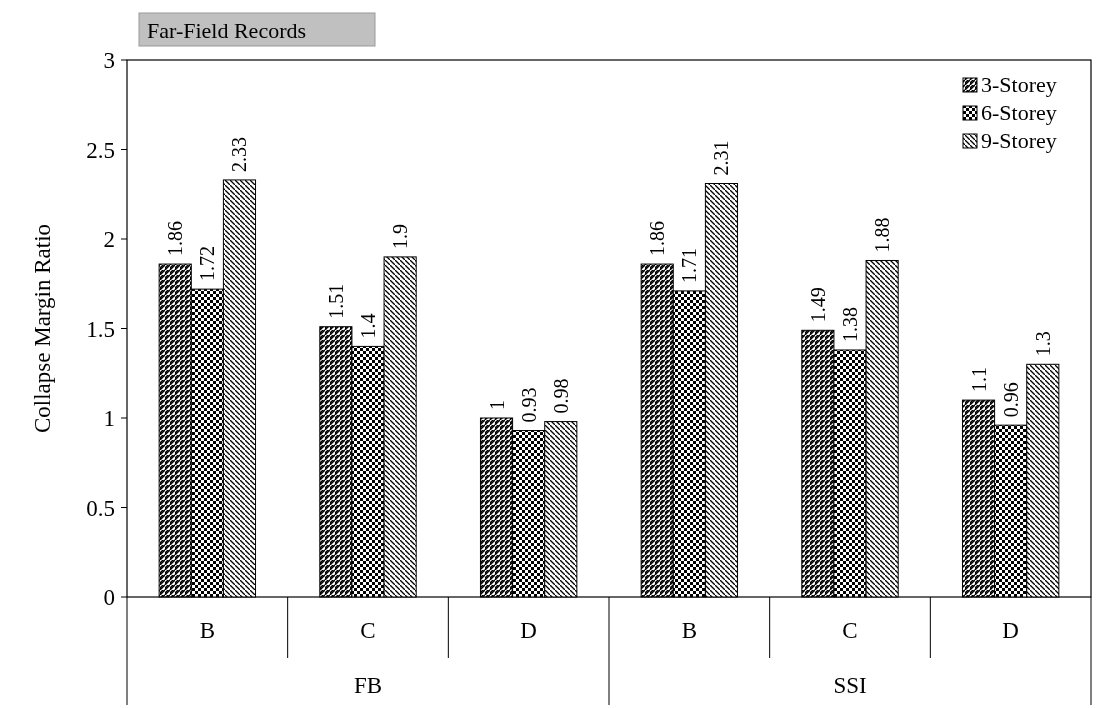  What do you see at coordinates (109, 418) in the screenshot?
I see `y-tick-label: 1` at bounding box center [109, 418].